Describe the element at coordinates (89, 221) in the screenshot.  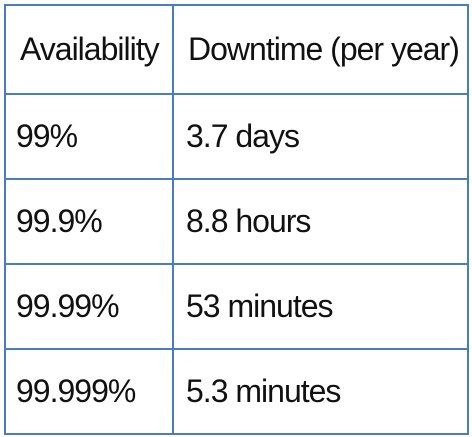
I see `availability-cell: 99.9%` at that location.